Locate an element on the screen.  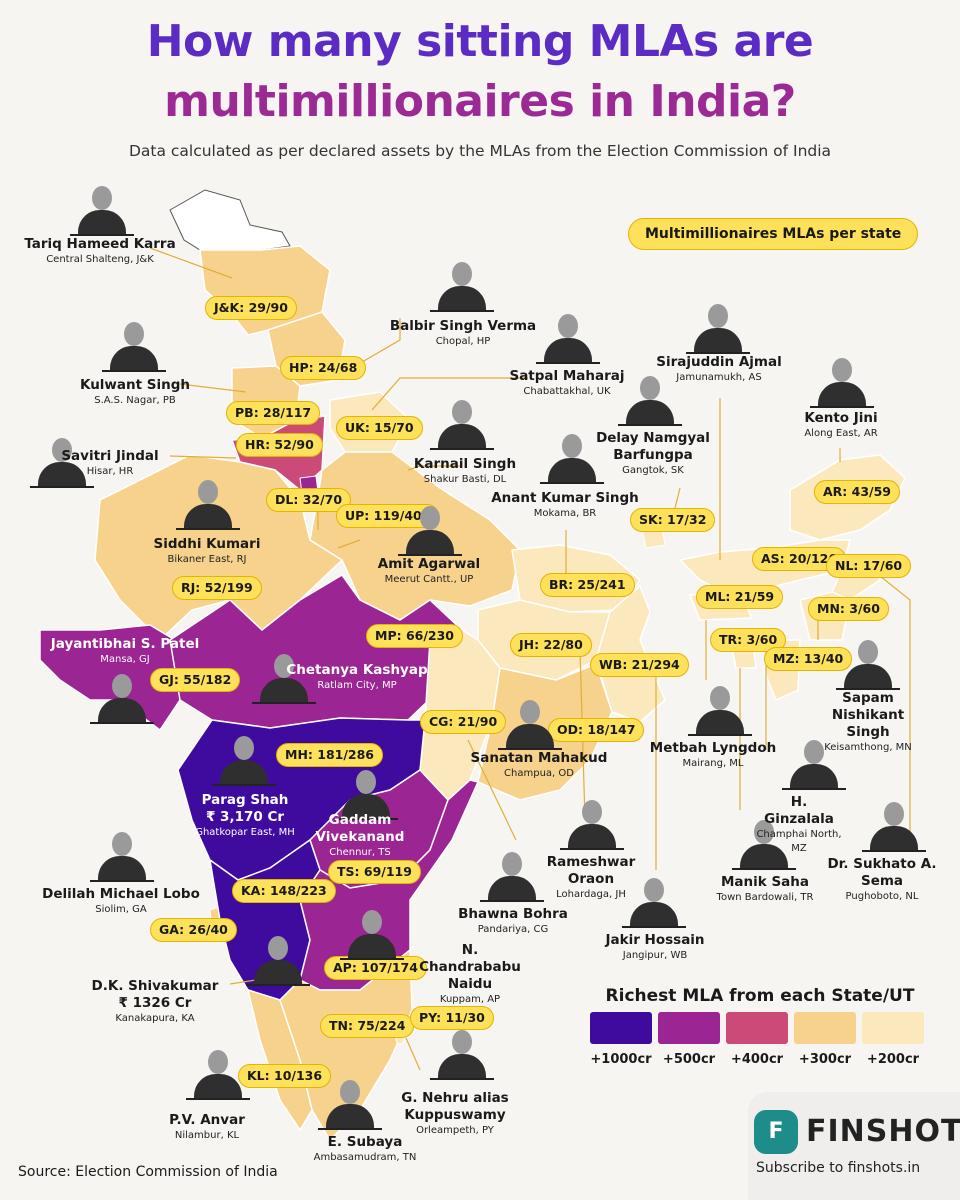
subscribe-link: Subscribe to finshots.in is located at coordinates (838, 1168).